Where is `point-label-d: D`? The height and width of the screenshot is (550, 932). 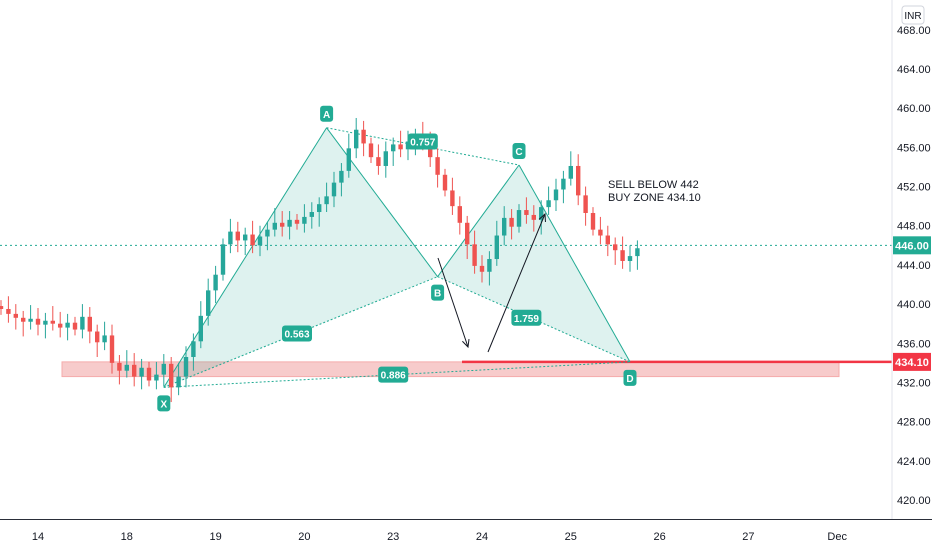
point-label-d: D is located at coordinates (630, 377).